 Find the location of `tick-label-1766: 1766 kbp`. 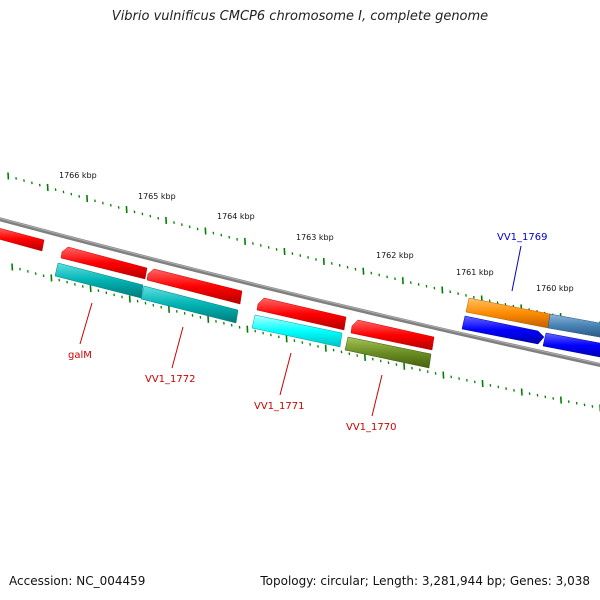

tick-label-1766: 1766 kbp is located at coordinates (78, 175).